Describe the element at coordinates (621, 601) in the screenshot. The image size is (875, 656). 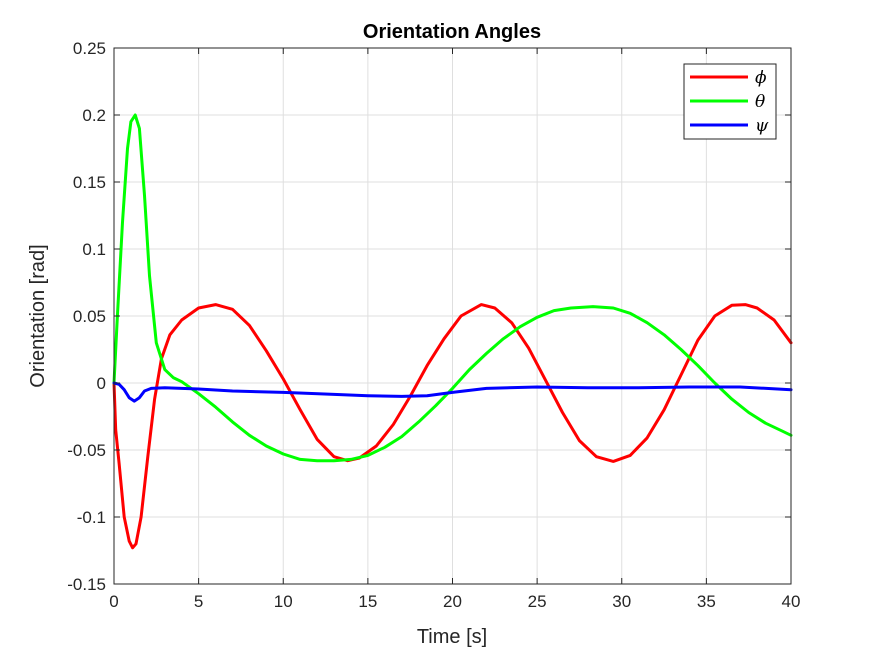
I see `x-tick-label: 30` at that location.